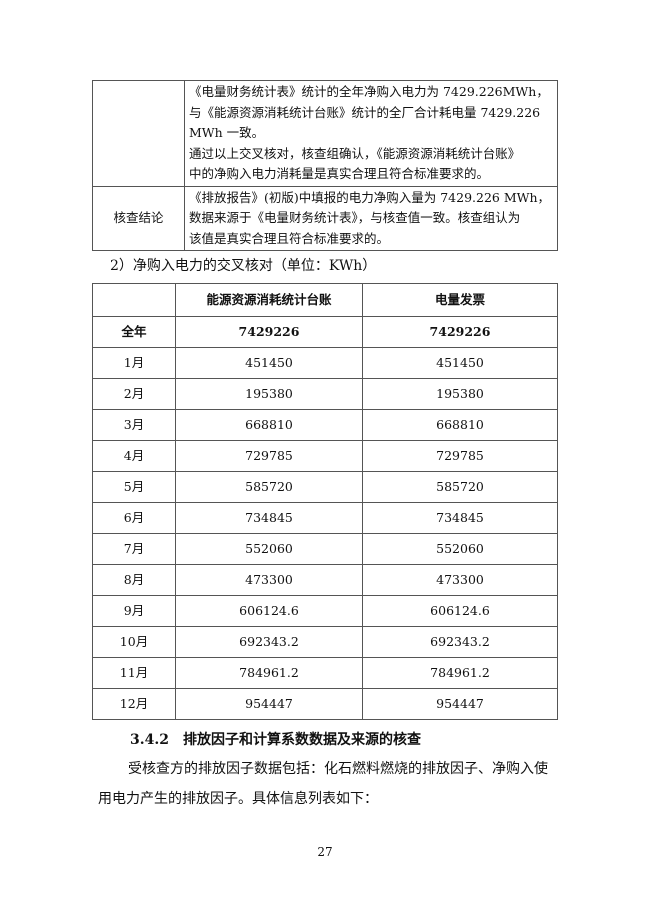 This screenshot has height=900, width=650. Describe the element at coordinates (134, 611) in the screenshot. I see `table-cell: 9月` at that location.